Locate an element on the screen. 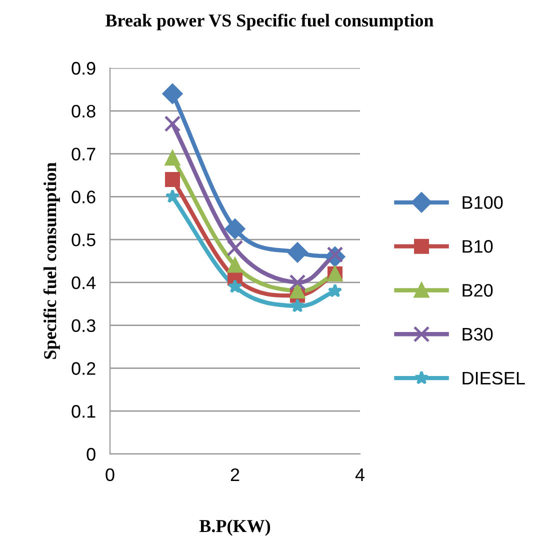  y-tick-label: 0.3 is located at coordinates (84, 325).